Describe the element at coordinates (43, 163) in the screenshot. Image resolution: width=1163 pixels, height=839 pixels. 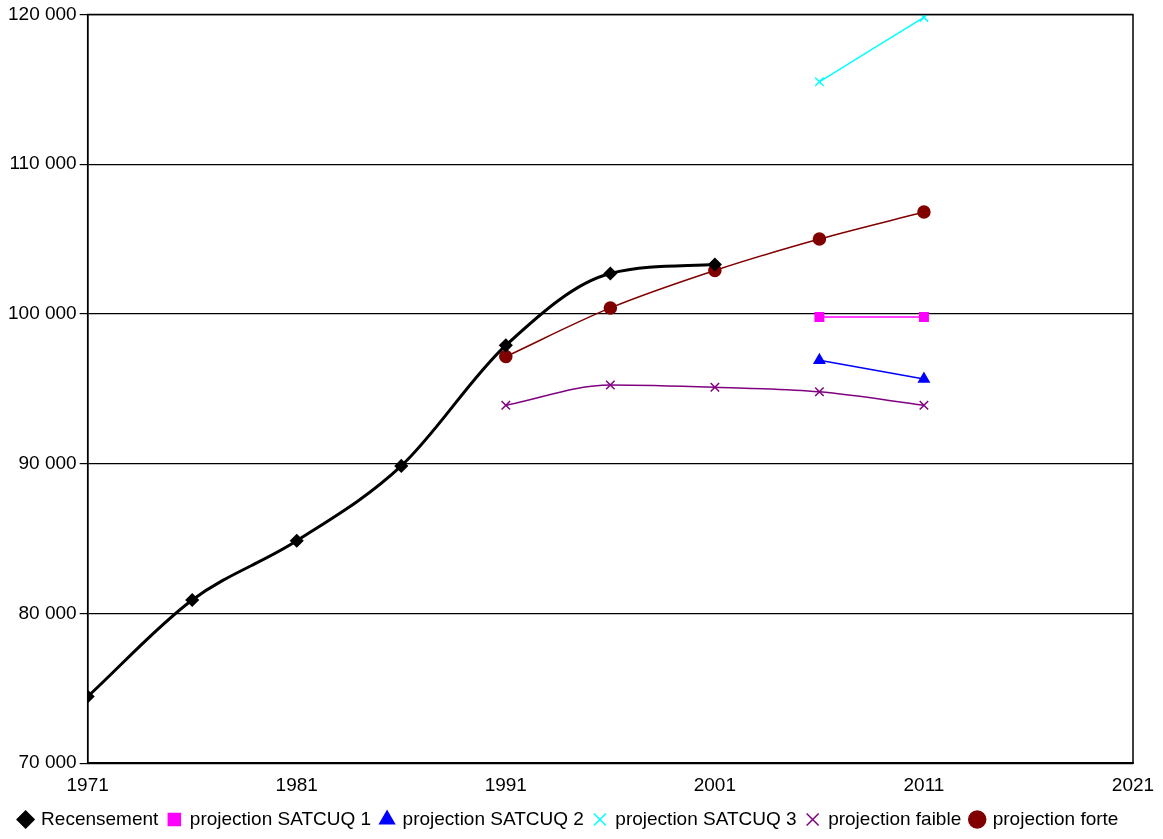
I see `y-tick-label: 110 000` at that location.